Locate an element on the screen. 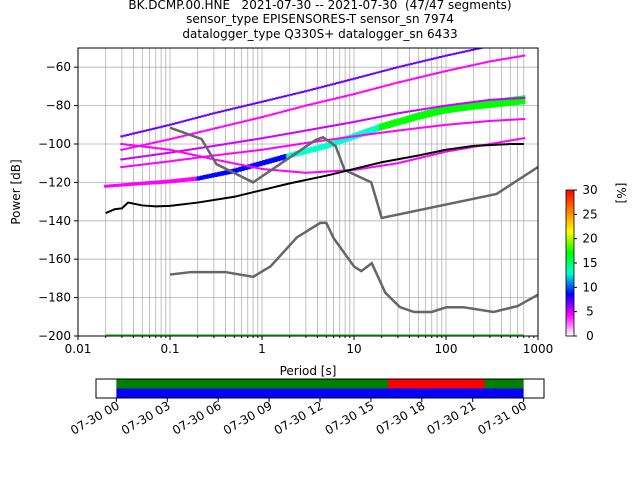 This screenshot has height=480, width=640. x-tick-label: 10 is located at coordinates (353, 349).